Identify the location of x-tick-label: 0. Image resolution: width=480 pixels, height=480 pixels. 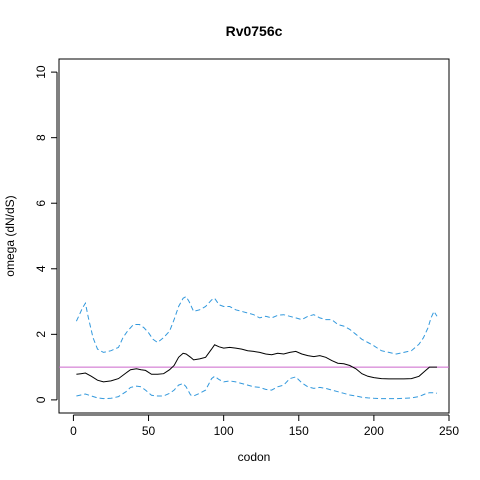
(73, 431).